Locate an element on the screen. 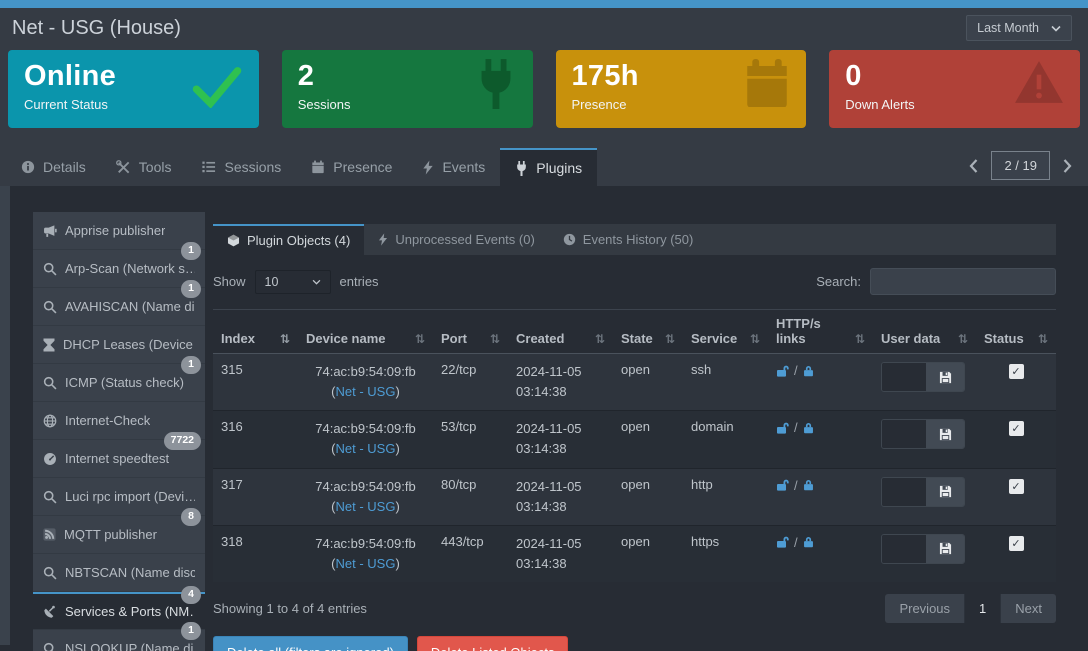  sidebar-item-services-ports: Services & Ports (NM… 4 is located at coordinates (119, 608).